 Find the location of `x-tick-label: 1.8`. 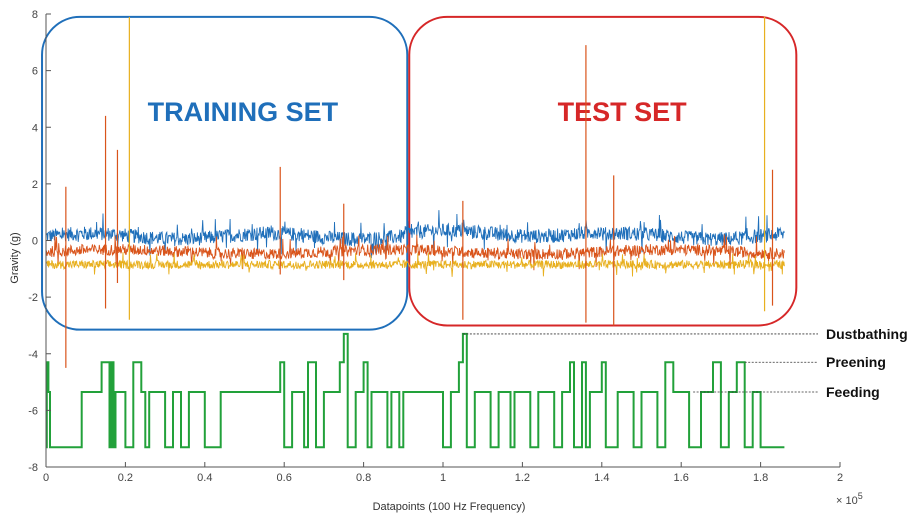

x-tick-label: 1.8 is located at coordinates (760, 478).